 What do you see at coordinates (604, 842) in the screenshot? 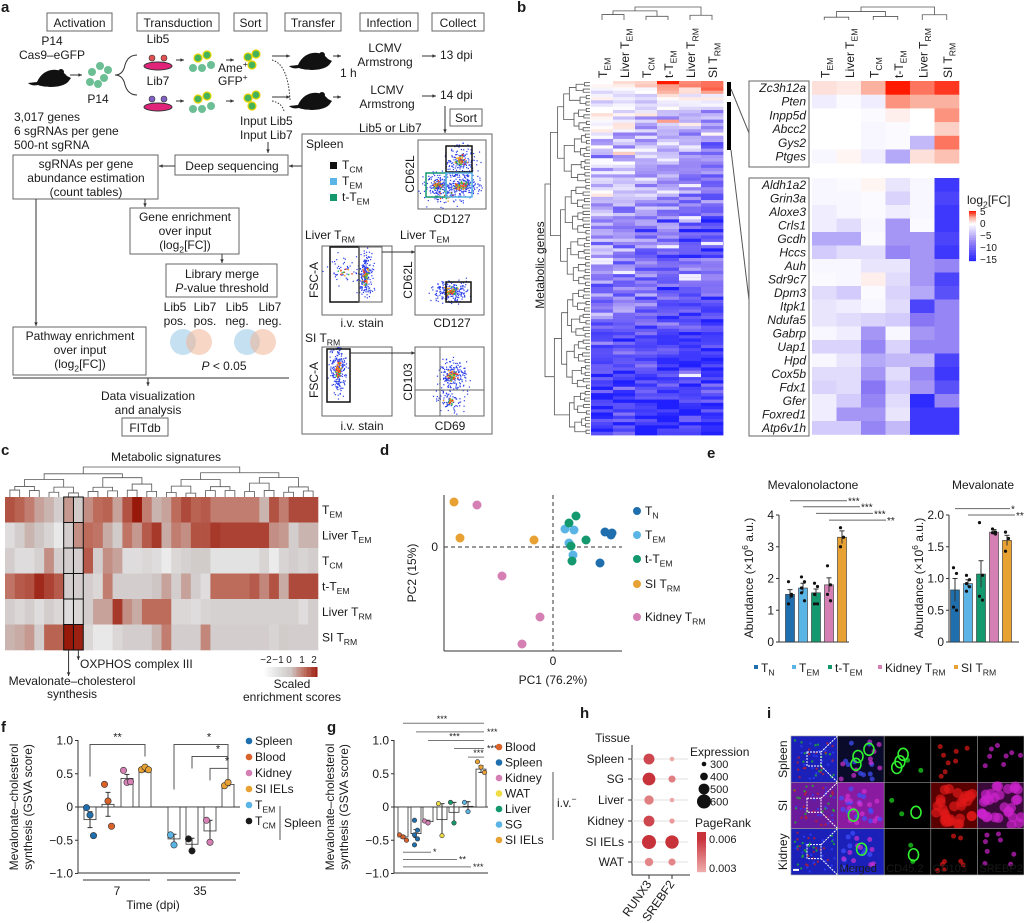
I see `row-label: SI IELs` at bounding box center [604, 842].